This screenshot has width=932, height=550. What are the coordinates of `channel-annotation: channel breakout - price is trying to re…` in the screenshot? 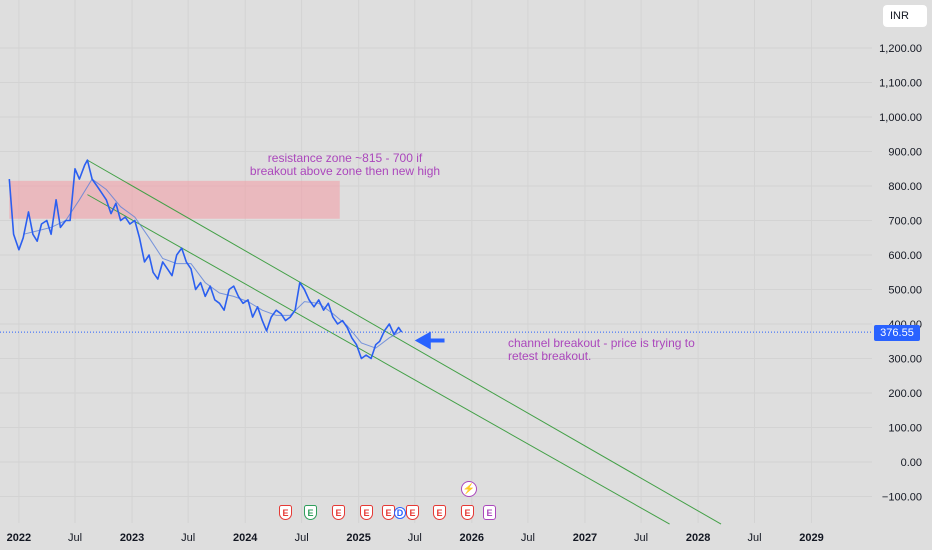 It's located at (608, 350).